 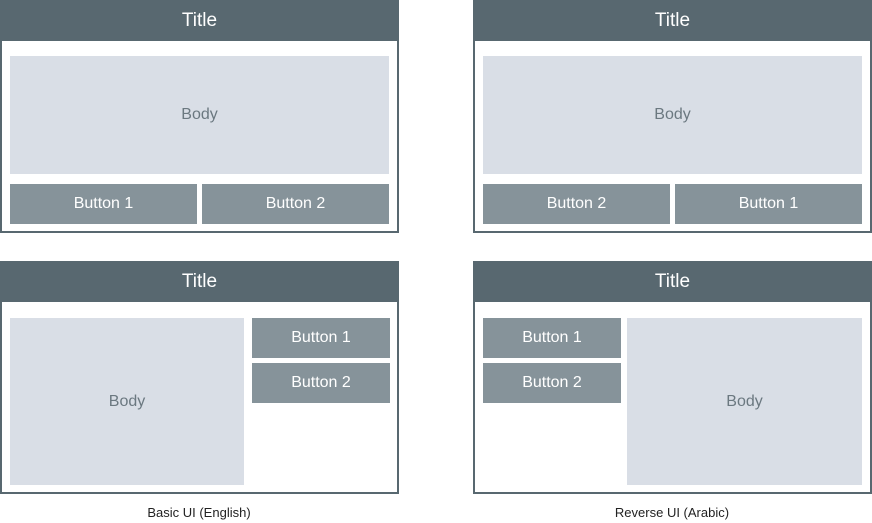 I want to click on caption-reverse: Reverse UI (Arabic), so click(x=672, y=512).